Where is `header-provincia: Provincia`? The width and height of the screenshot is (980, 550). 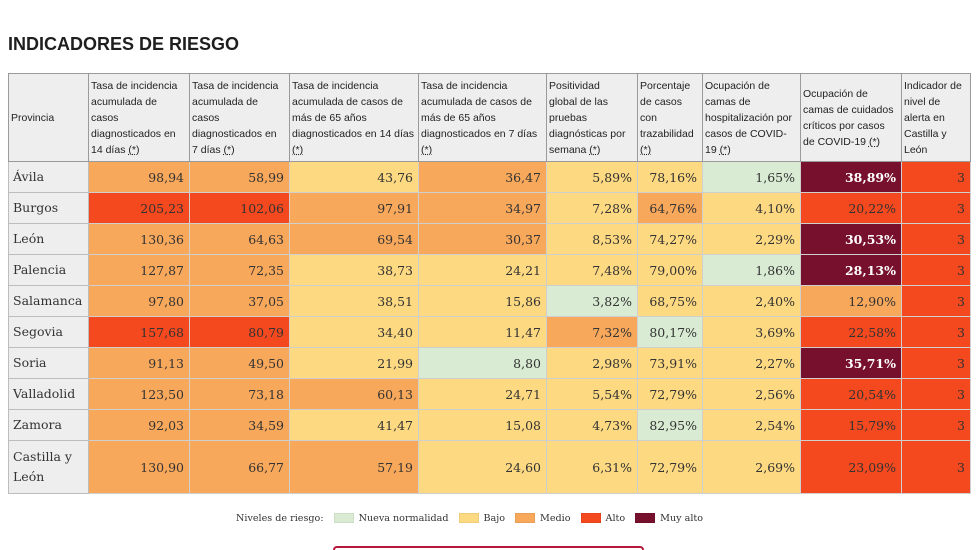
header-provincia: Provincia is located at coordinates (48, 117).